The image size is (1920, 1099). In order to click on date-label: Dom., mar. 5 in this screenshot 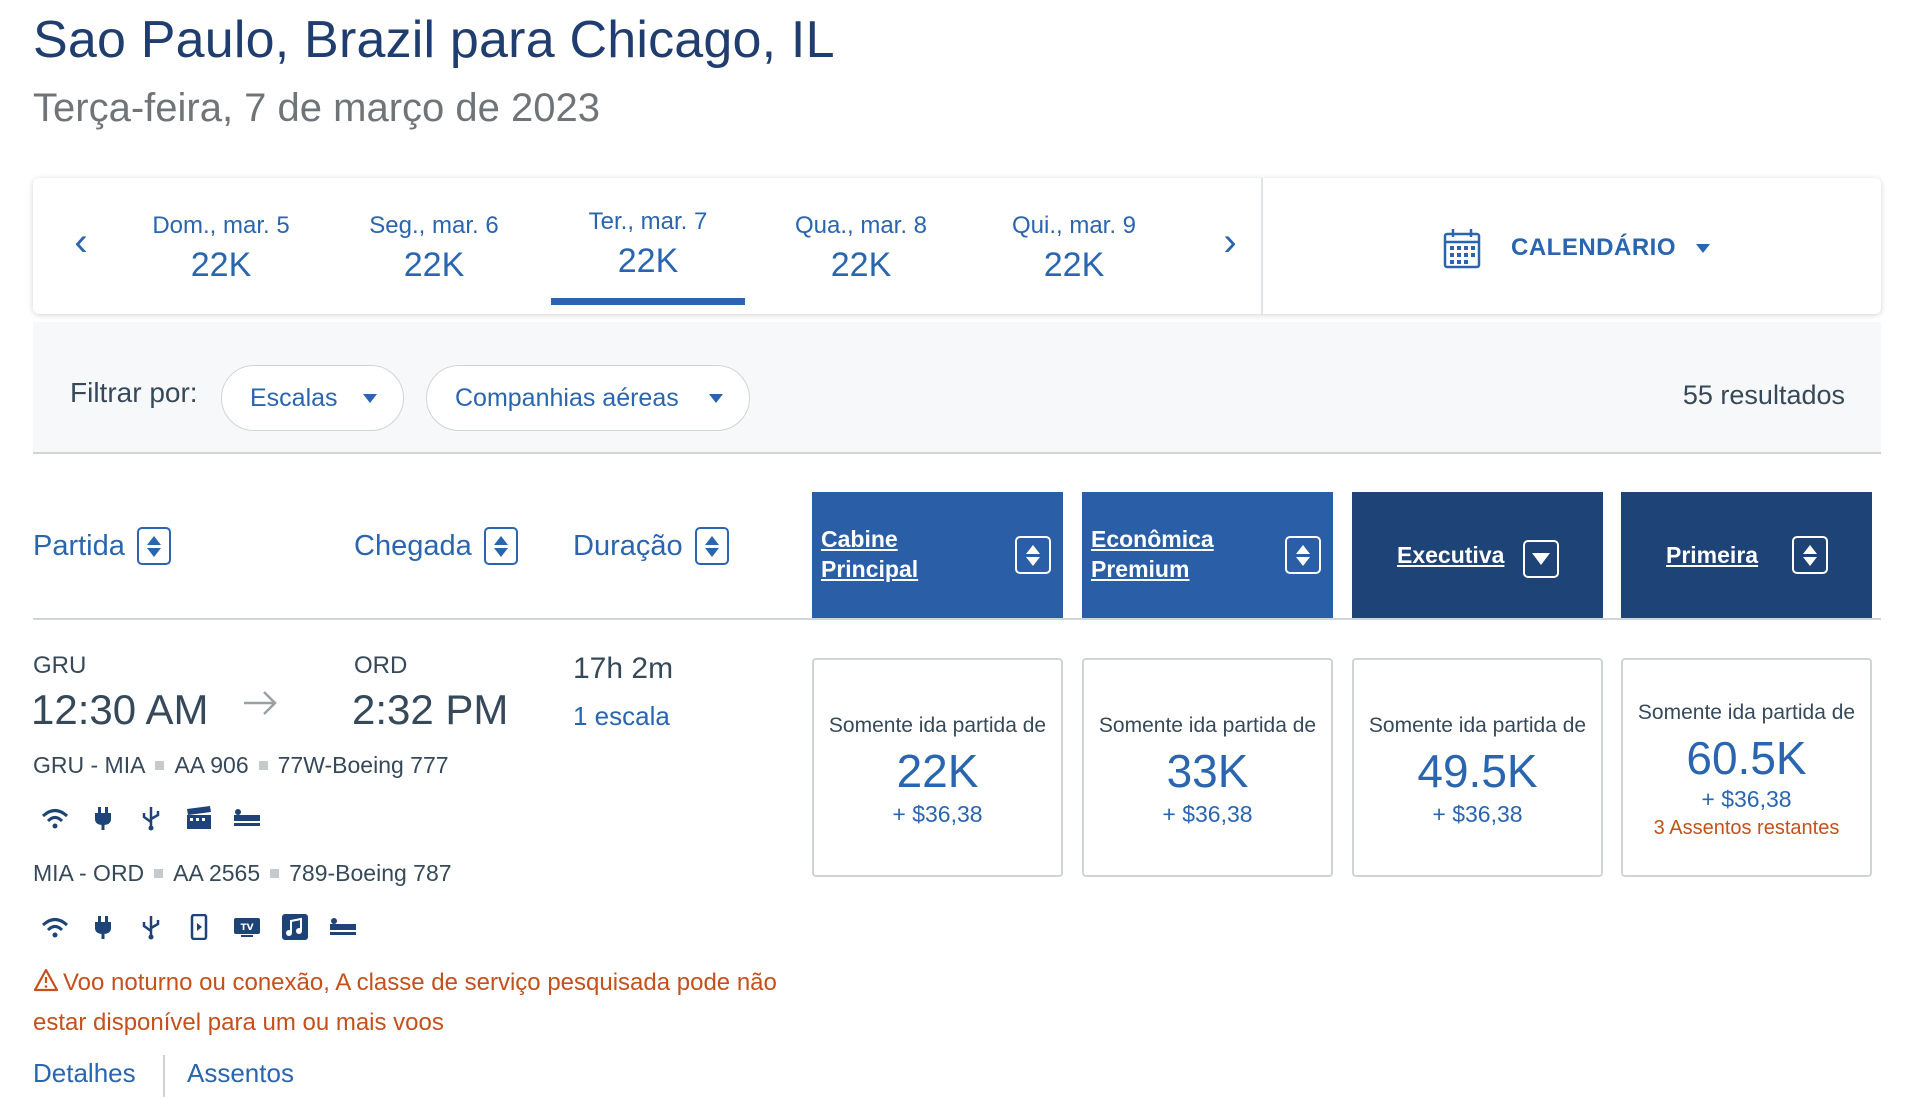, I will do `click(221, 225)`.